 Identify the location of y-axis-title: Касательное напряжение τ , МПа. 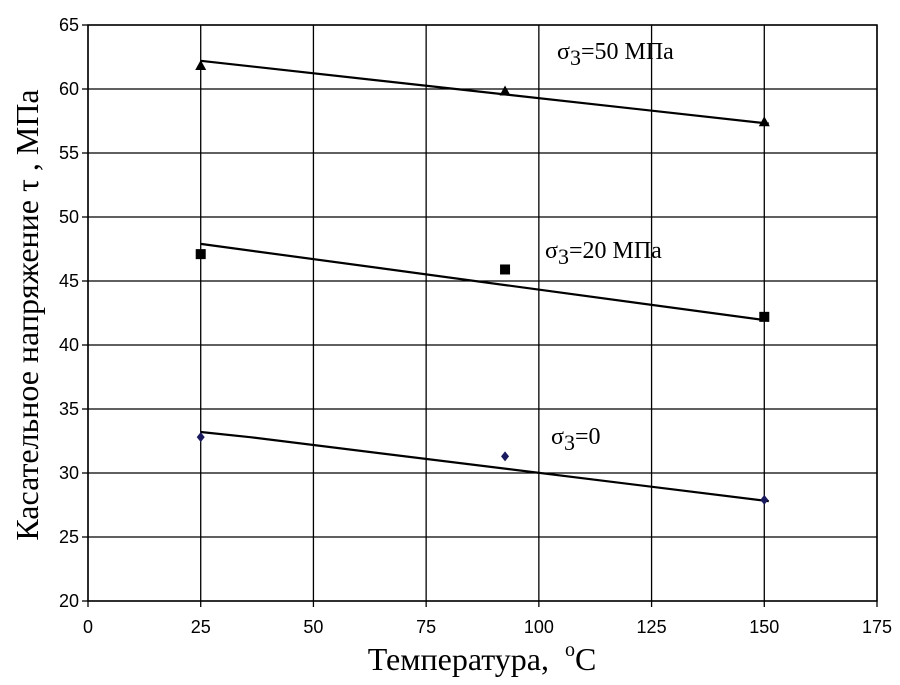
(27, 314).